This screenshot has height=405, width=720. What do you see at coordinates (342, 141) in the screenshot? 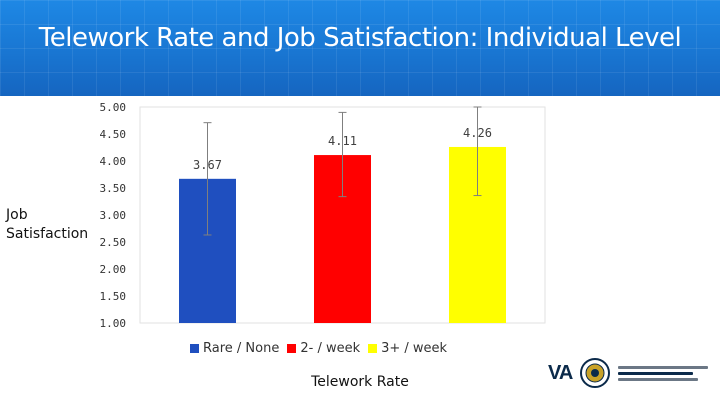
I see `data-label: 4.11` at bounding box center [342, 141].